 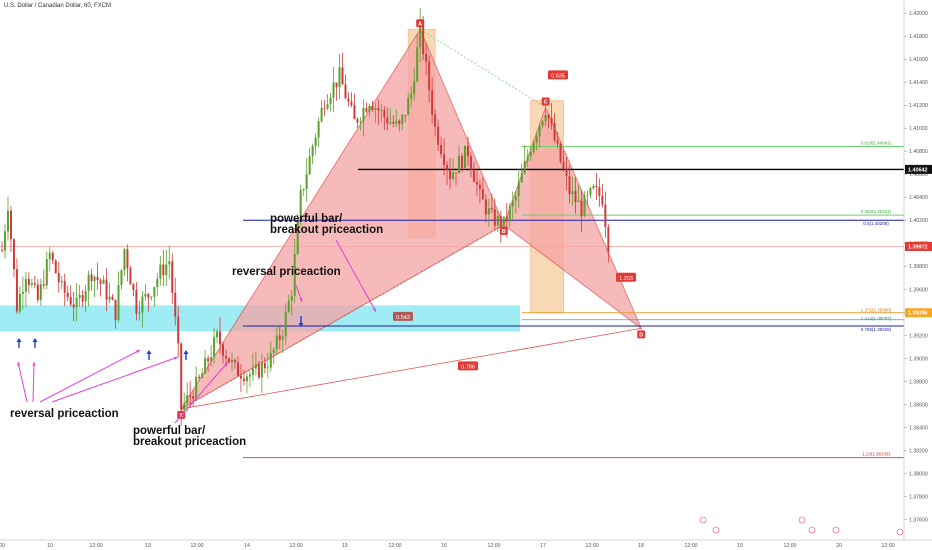 What do you see at coordinates (918, 520) in the screenshot?
I see `price-tick-label: 1.37600` at bounding box center [918, 520].